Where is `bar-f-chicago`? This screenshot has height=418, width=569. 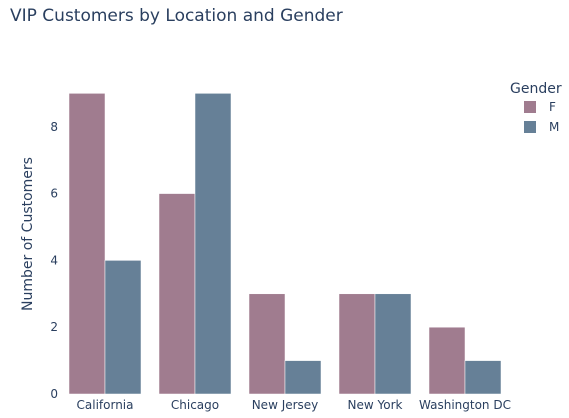 bar-f-chicago is located at coordinates (177, 294).